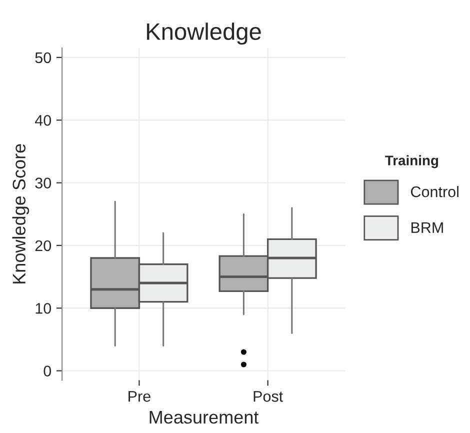  I want to click on y-tick-label: 0, so click(48, 371).